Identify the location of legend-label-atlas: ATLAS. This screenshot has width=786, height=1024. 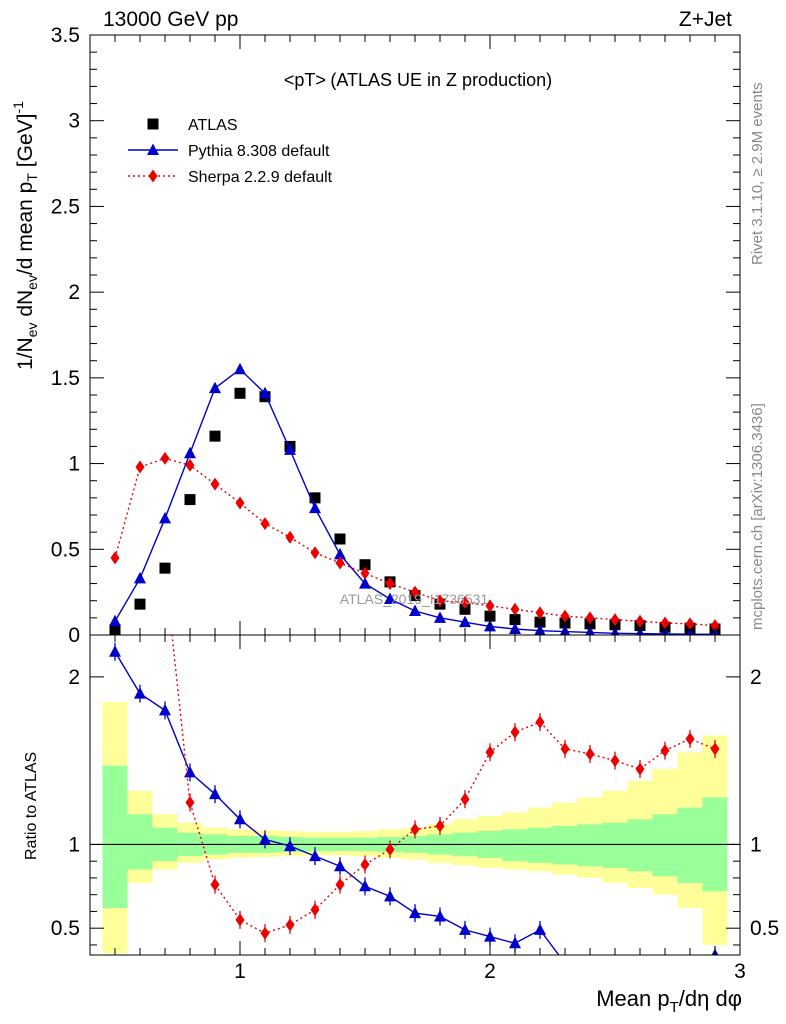
(213, 125).